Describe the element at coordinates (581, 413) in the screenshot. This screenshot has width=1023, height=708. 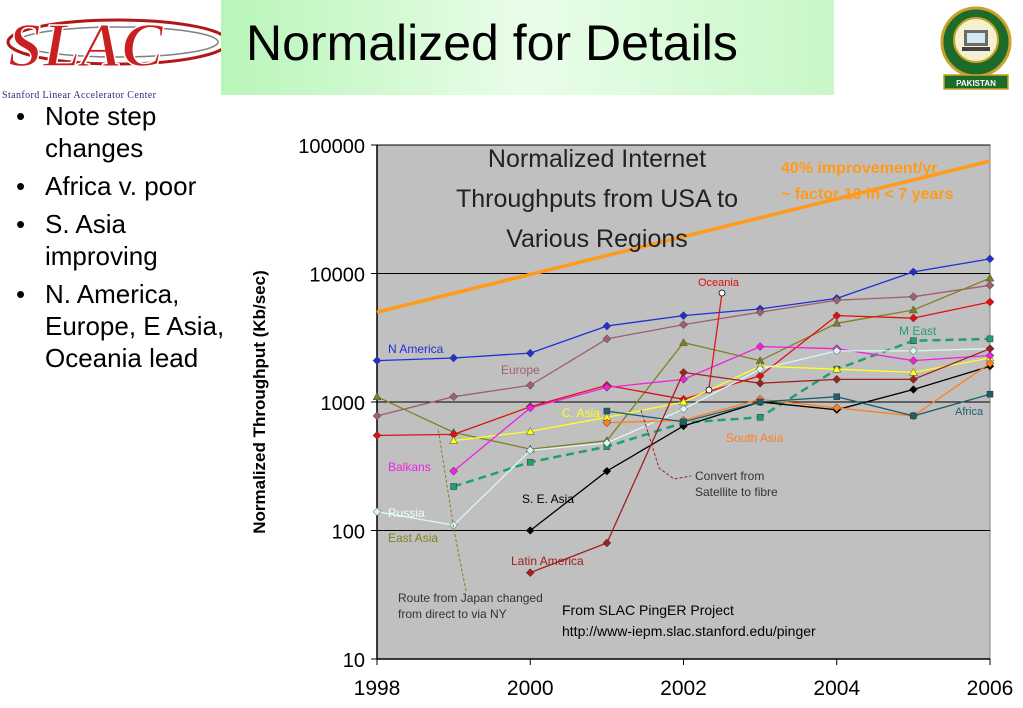
I see `series-label: C. Asia` at that location.